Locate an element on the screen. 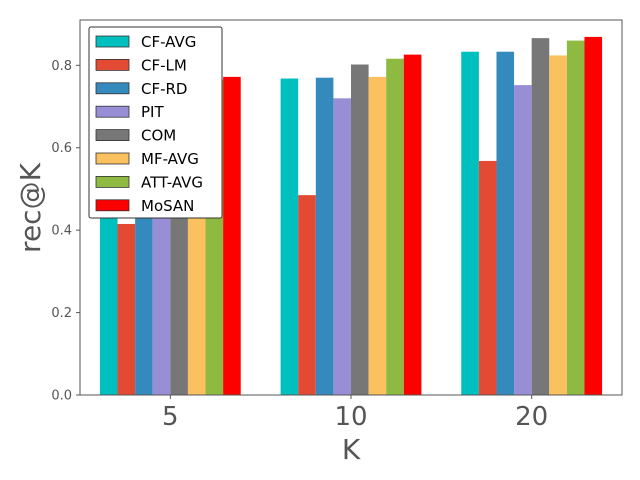 This screenshot has width=640, height=480. y-tick-label: 0.6 is located at coordinates (61, 148).